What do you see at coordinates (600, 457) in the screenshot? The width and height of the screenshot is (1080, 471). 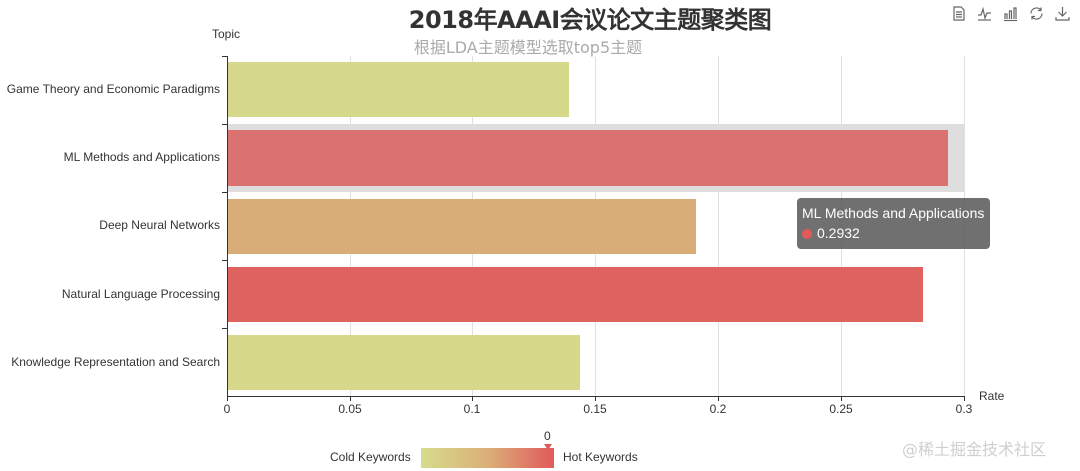 I see `visualmap-high-label: Hot Keywords` at bounding box center [600, 457].